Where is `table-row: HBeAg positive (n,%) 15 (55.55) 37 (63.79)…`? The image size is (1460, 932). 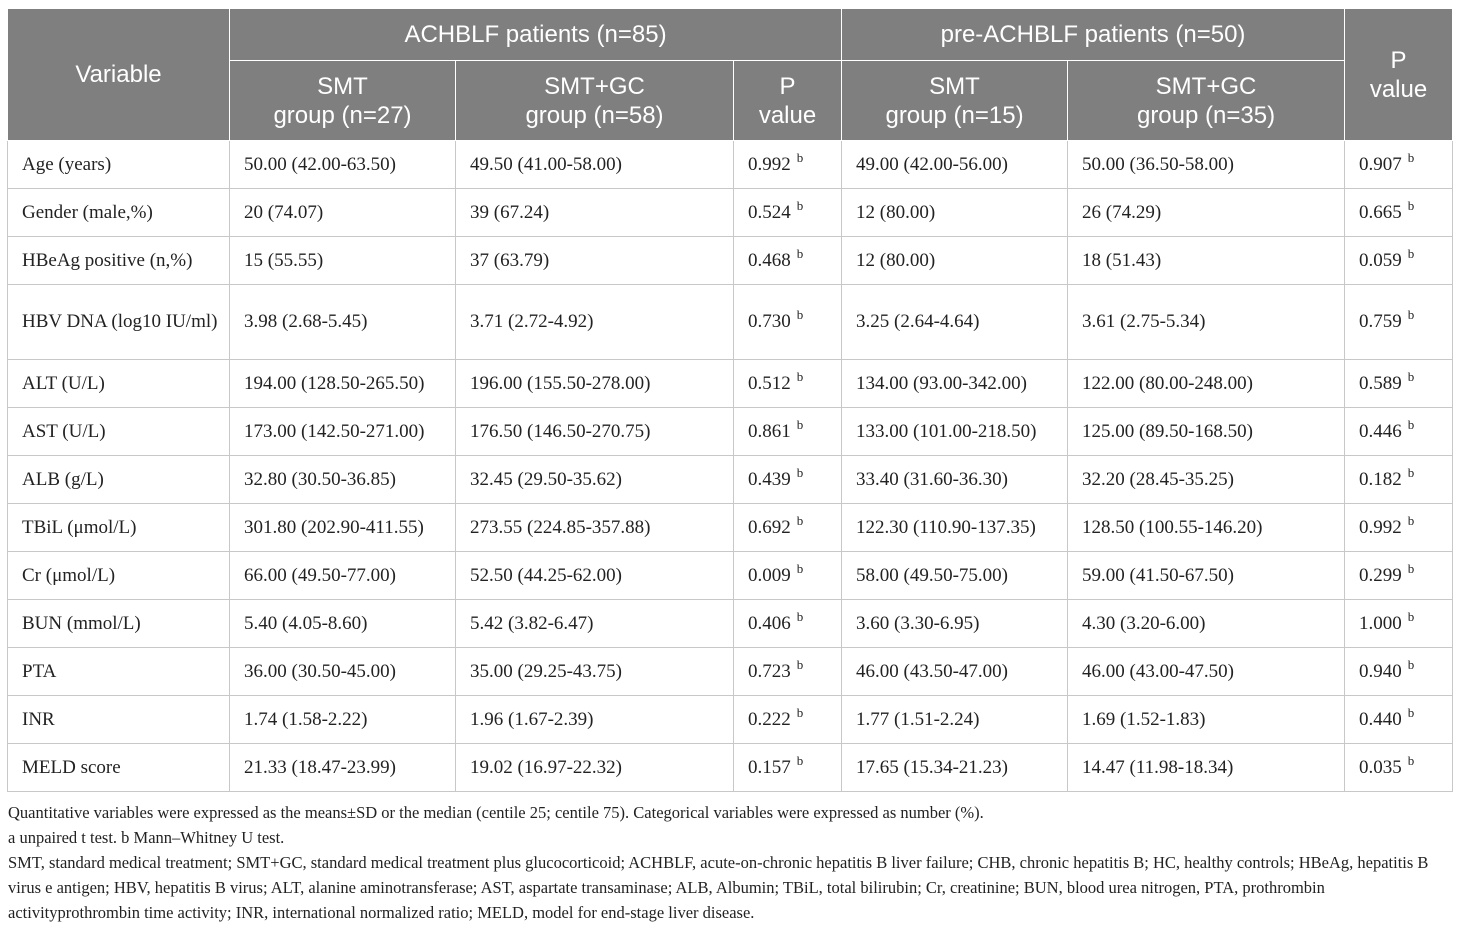 table-row: HBeAg positive (n,%) 15 (55.55) 37 (63.79)… is located at coordinates (730, 260).